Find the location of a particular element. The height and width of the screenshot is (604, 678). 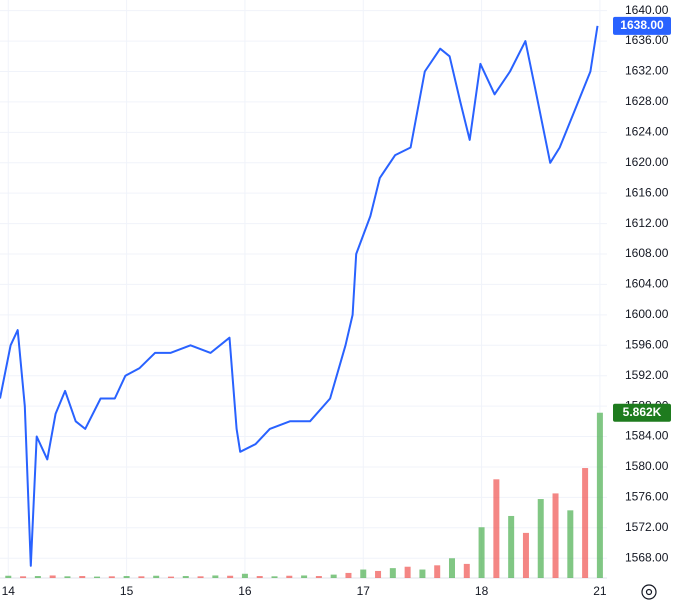

settings-icon is located at coordinates (649, 592).